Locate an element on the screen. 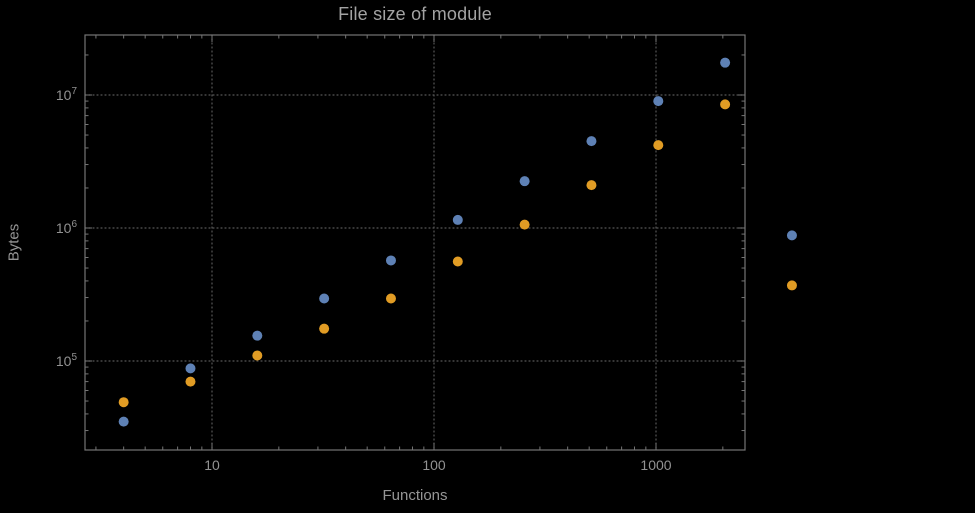 The width and height of the screenshot is (975, 513). chart-title: File size of module is located at coordinates (415, 14).